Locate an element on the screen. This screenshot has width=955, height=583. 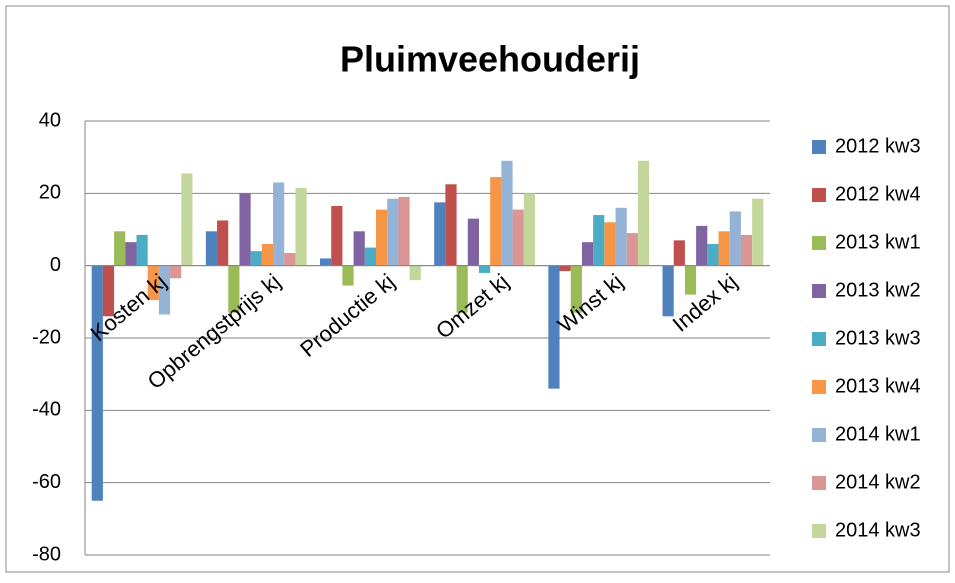
y-tick-label: 20 is located at coordinates (50, 193).